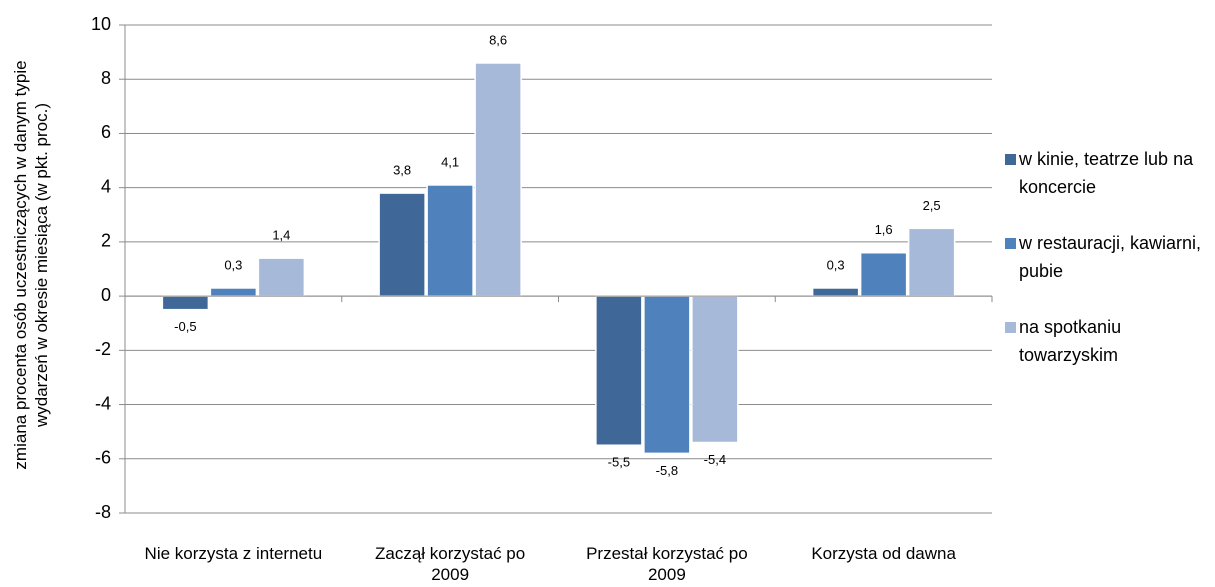 Image resolution: width=1215 pixels, height=587 pixels. What do you see at coordinates (281, 235) in the screenshot?
I see `value-label: 1,4` at bounding box center [281, 235].